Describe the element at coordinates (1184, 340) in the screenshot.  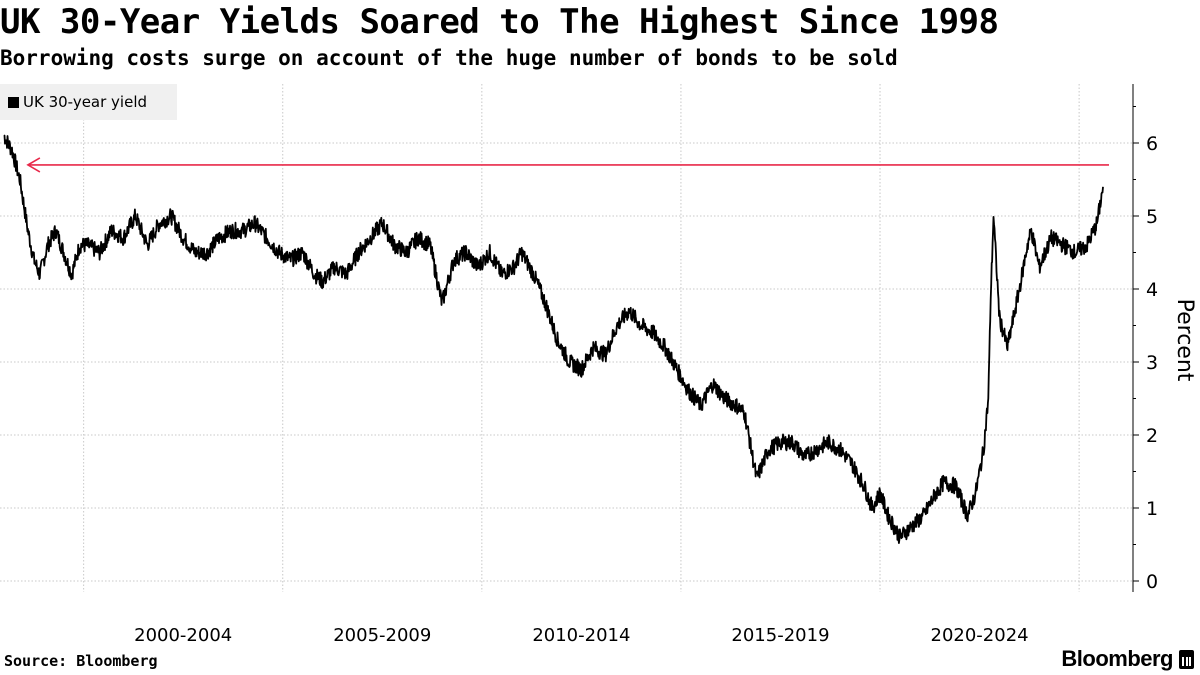
I see `y-axis-title: Percent` at that location.